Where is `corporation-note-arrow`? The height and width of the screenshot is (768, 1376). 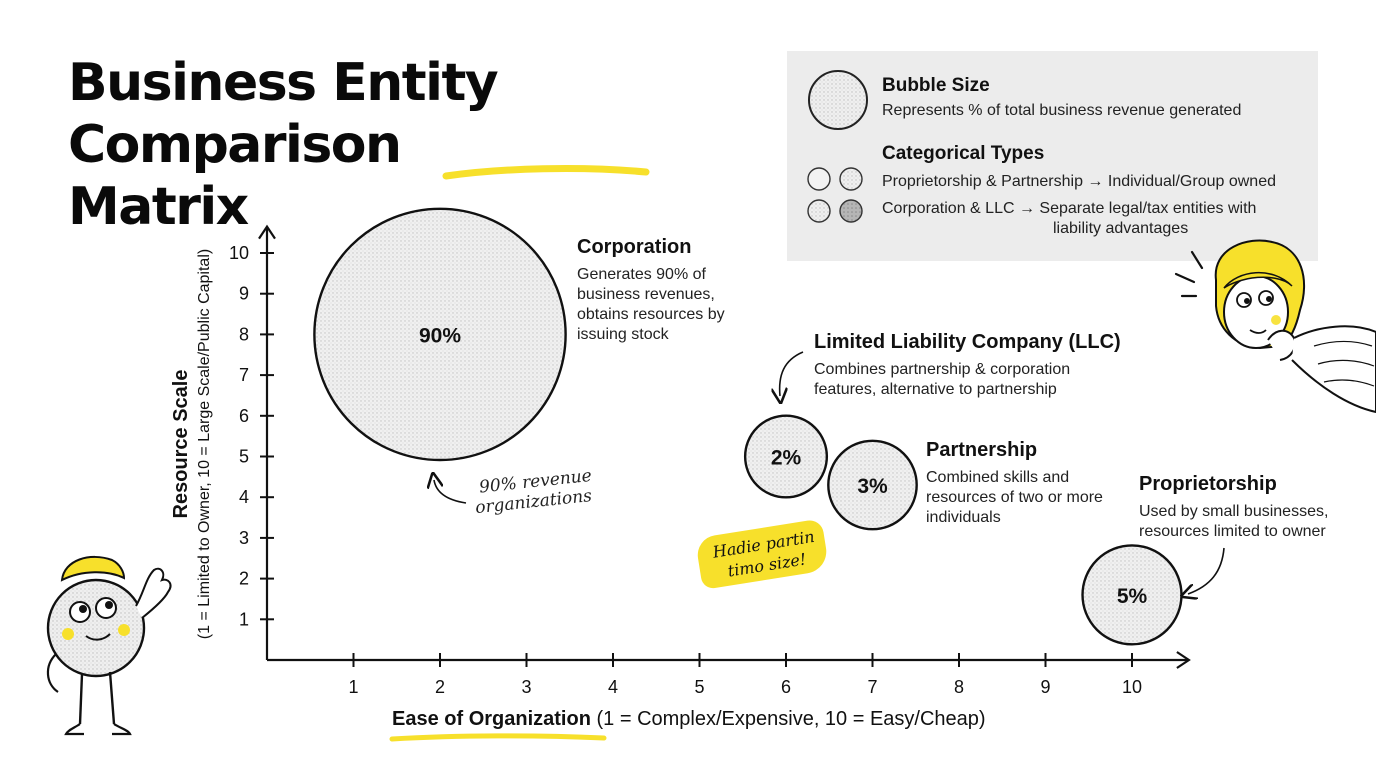
corporation-note-arrow is located at coordinates (450, 492).